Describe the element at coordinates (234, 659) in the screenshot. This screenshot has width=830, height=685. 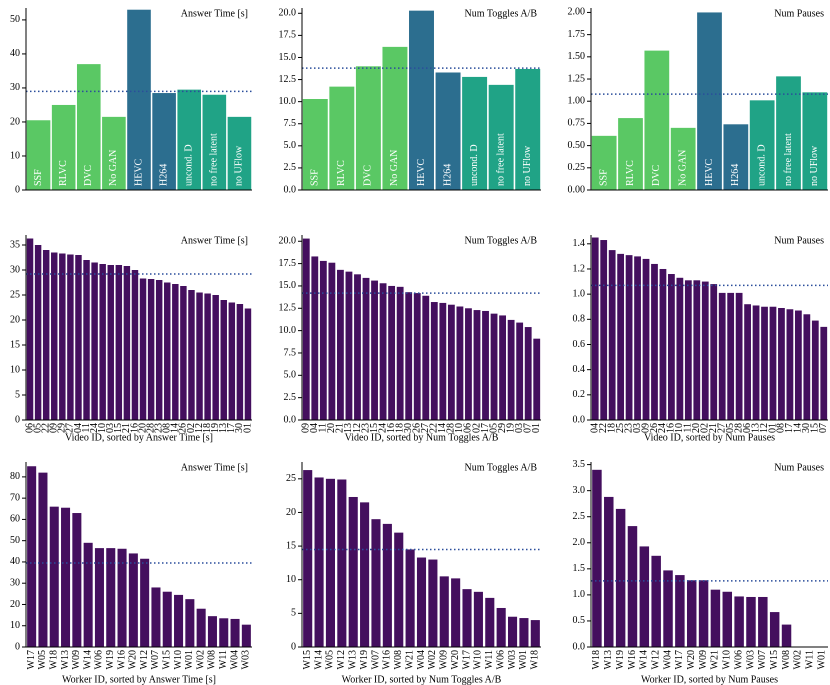
I see `x-tick-label: W04` at that location.